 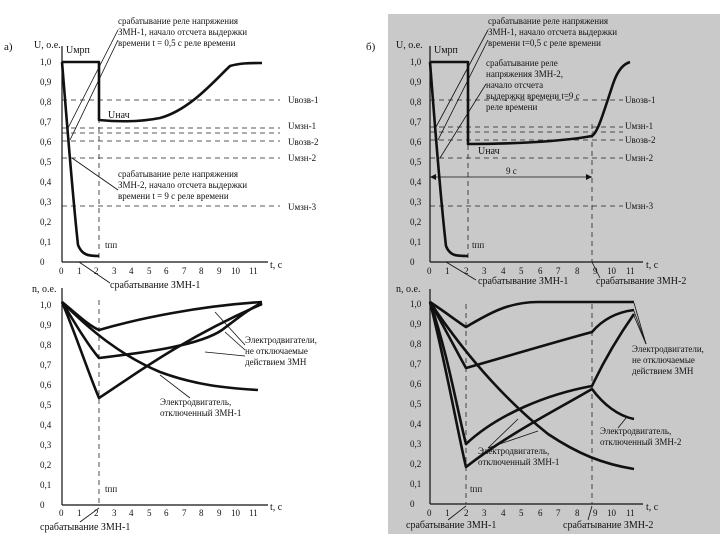 I want to click on b-bottom-xtick: 4, so click(x=503, y=513).